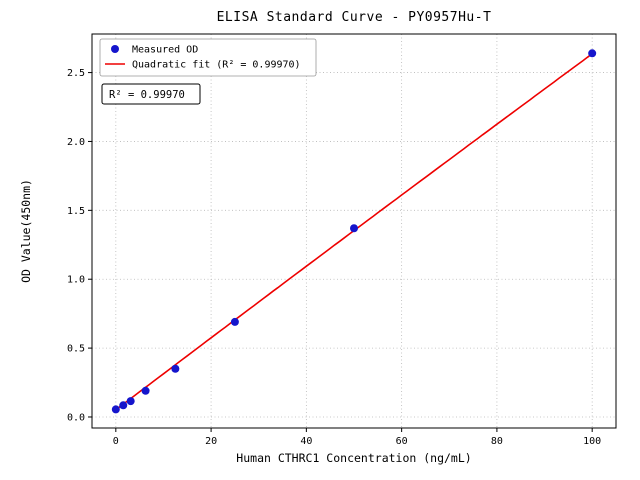  Describe the element at coordinates (402, 441) in the screenshot. I see `x-tick-label: 60` at that location.